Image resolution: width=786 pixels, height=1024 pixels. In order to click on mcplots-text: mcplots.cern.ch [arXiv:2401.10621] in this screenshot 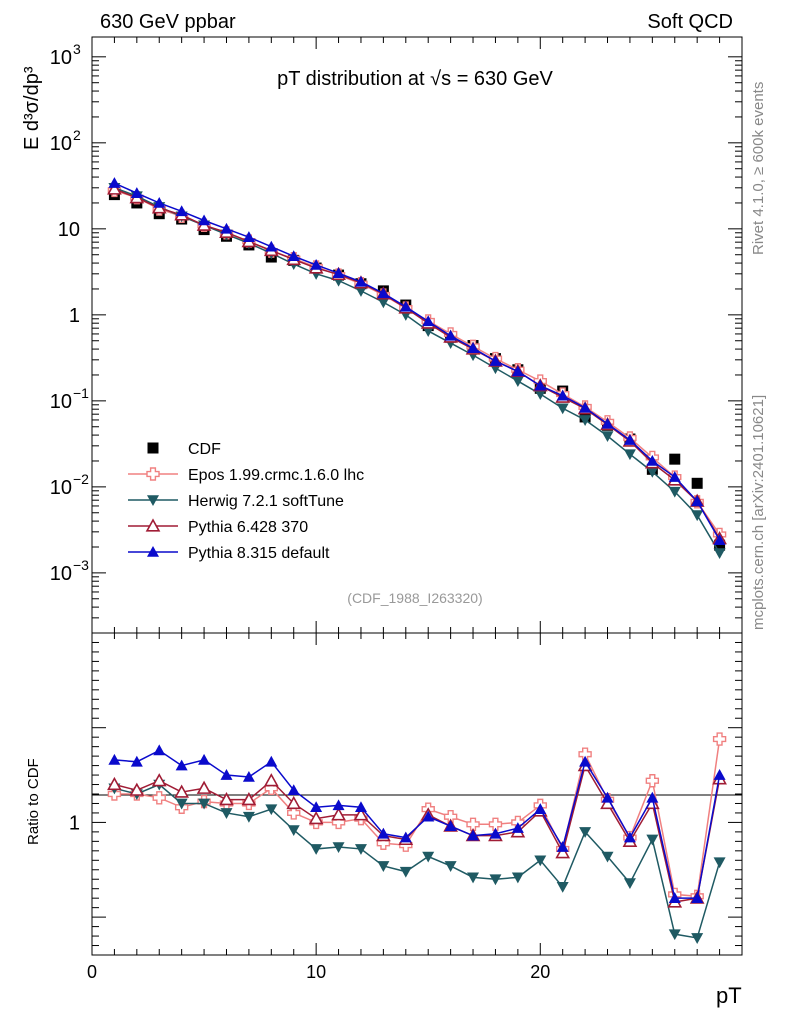, I will do `click(758, 512)`.